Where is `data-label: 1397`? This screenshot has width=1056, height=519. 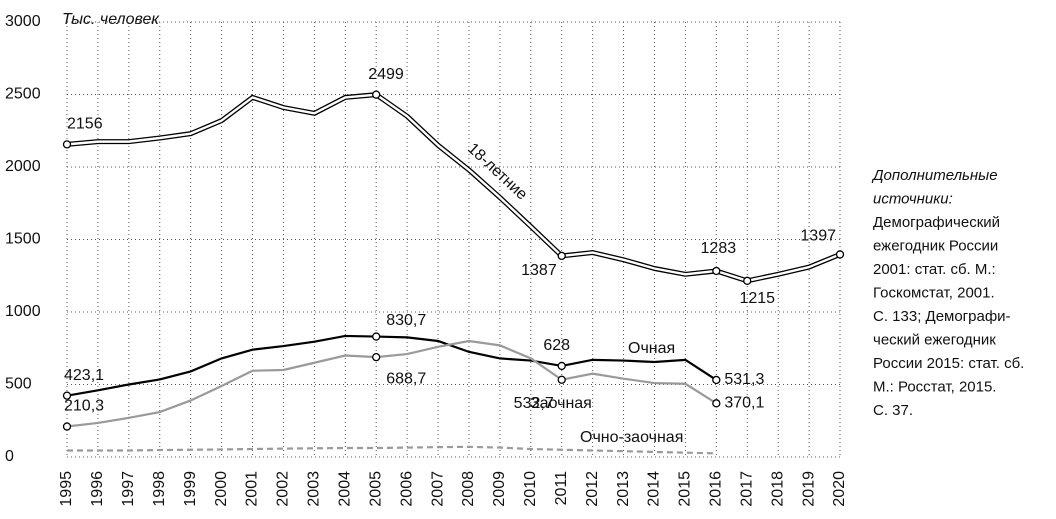
data-label: 1397 is located at coordinates (818, 236).